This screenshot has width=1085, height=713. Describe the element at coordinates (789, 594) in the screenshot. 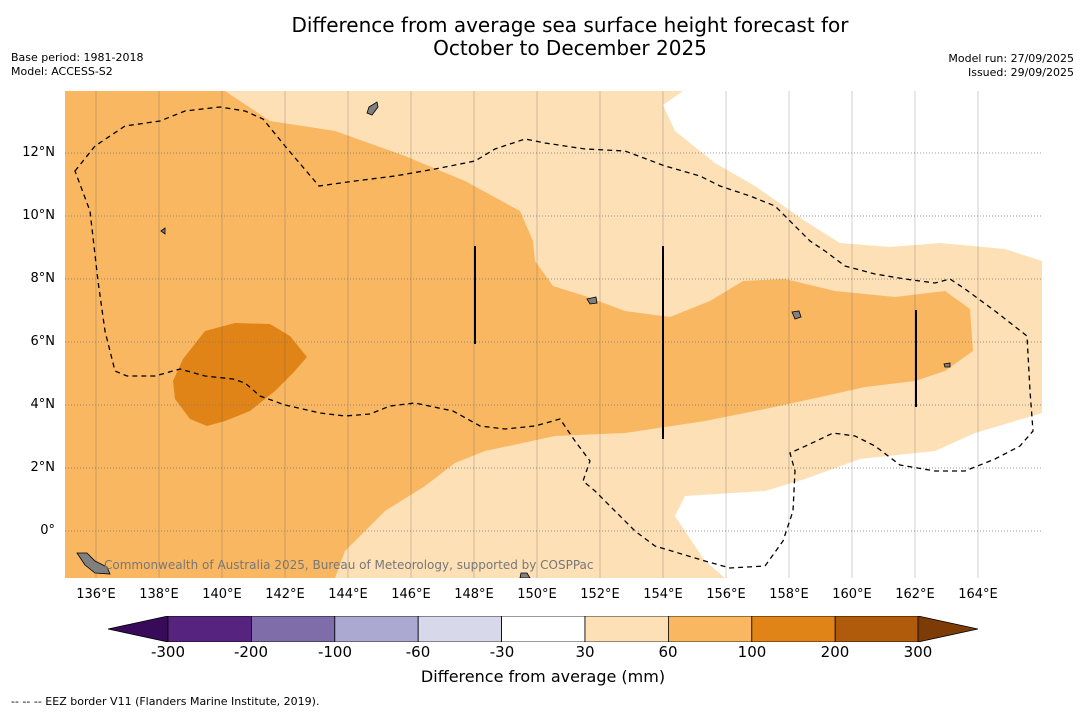

I see `lon-label-158e: 158°E` at that location.